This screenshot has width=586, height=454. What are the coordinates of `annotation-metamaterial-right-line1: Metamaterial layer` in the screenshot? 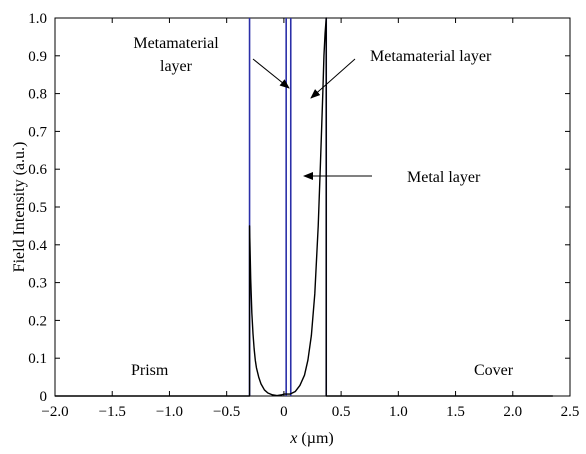 It's located at (431, 56).